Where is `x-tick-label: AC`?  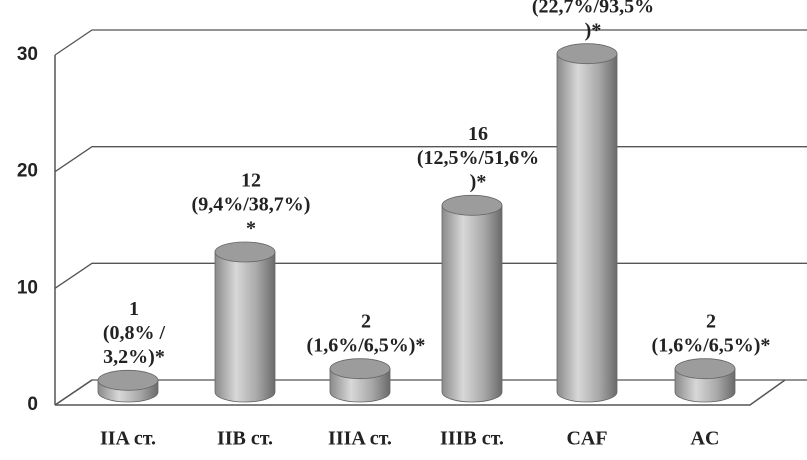
x-tick-label: AC is located at coordinates (705, 439).